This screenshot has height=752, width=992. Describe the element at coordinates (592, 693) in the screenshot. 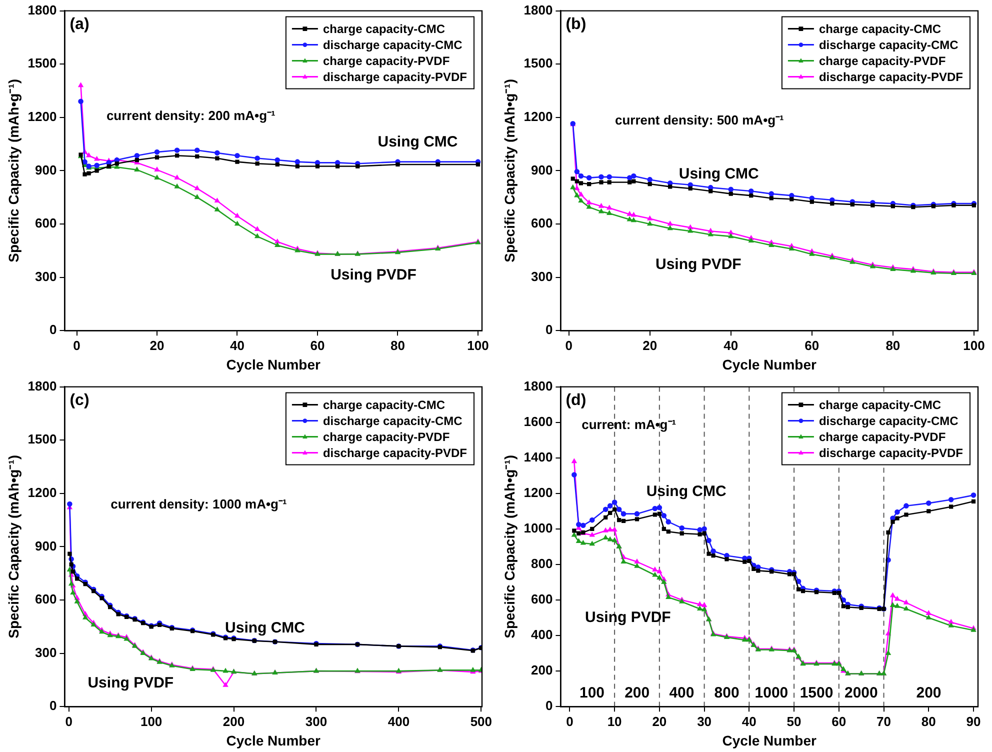

I see `annotation: 100` at that location.